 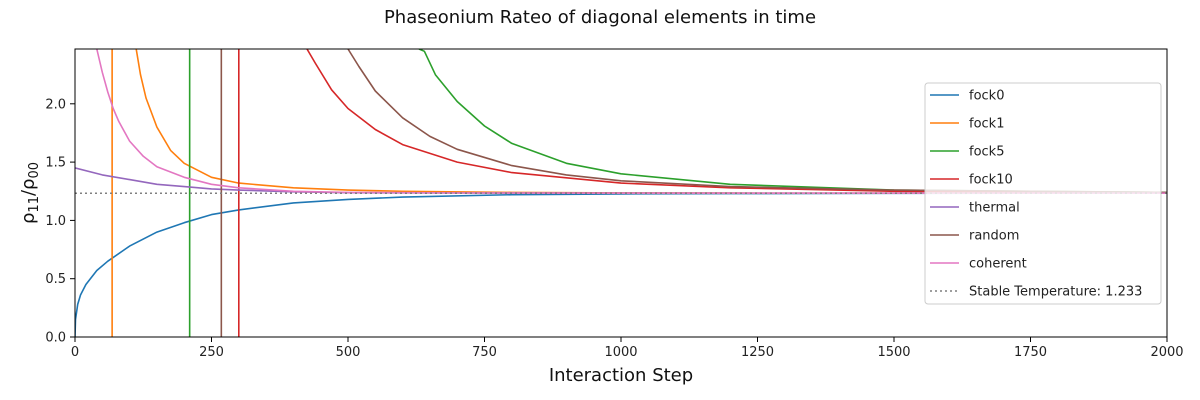 I want to click on y-label-sub-00: 00, so click(x=34, y=170).